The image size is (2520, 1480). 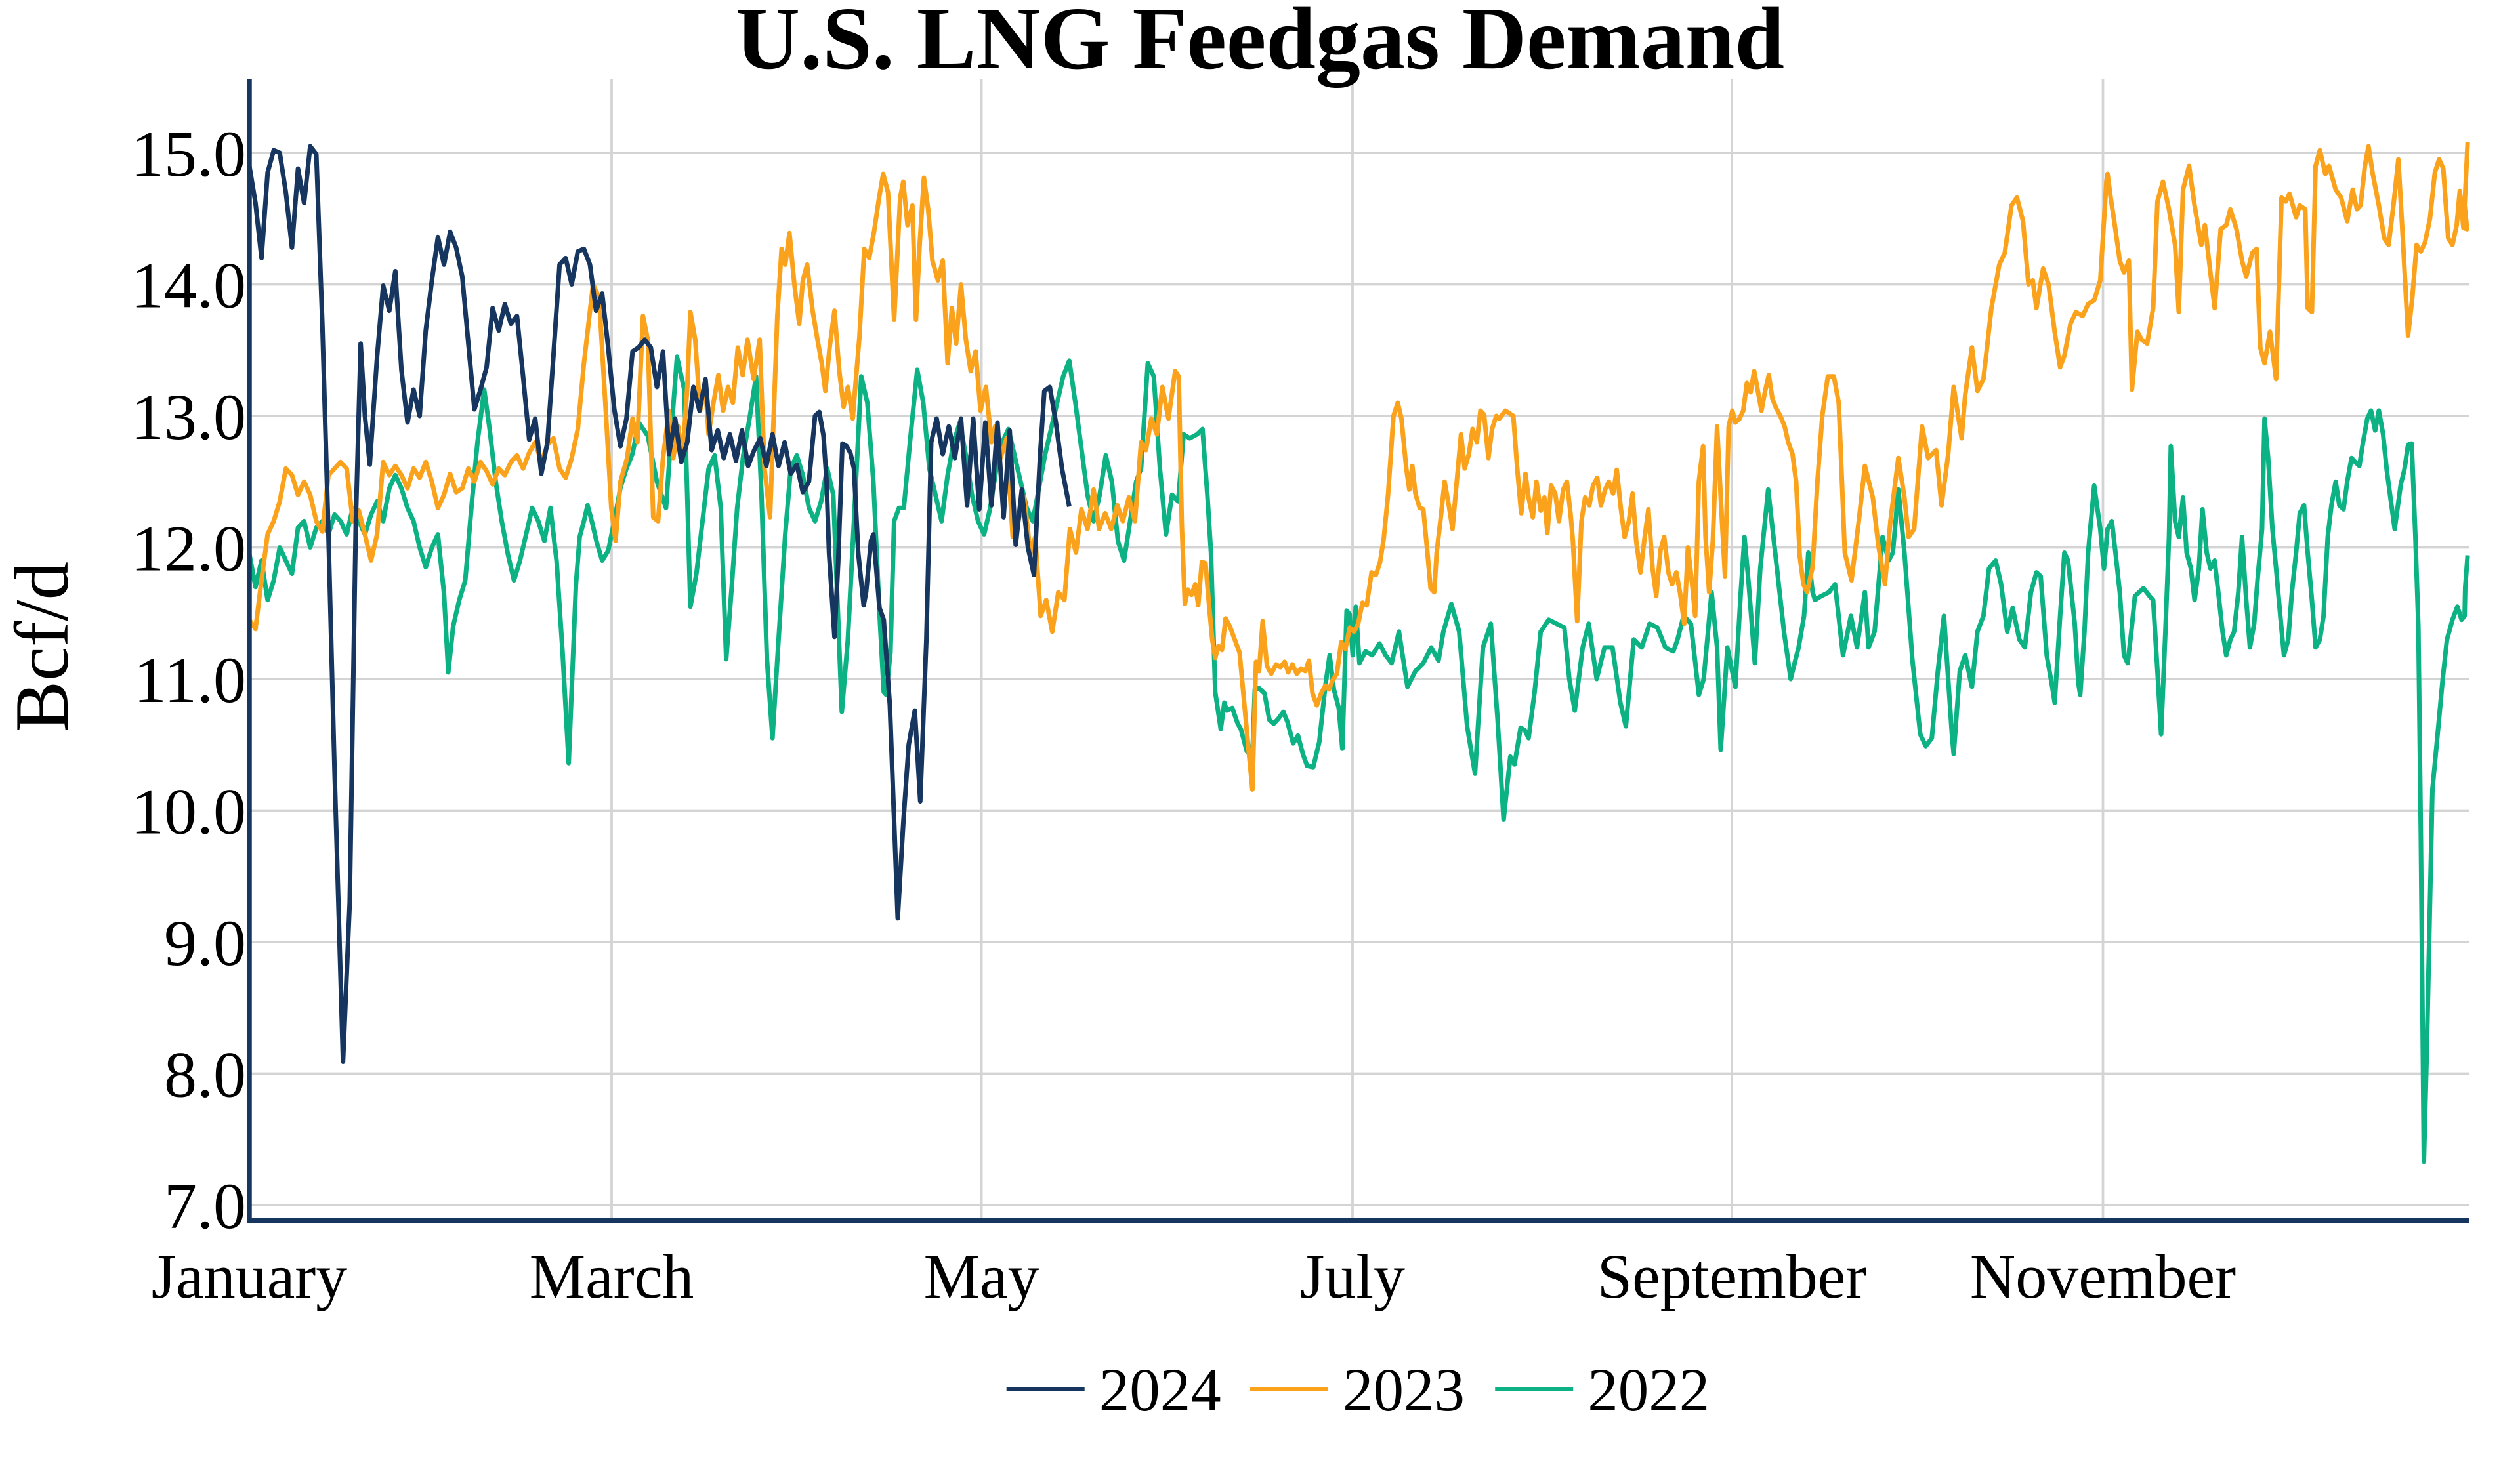 What do you see at coordinates (188, 416) in the screenshot?
I see `svg-text: 13.0` at bounding box center [188, 416].